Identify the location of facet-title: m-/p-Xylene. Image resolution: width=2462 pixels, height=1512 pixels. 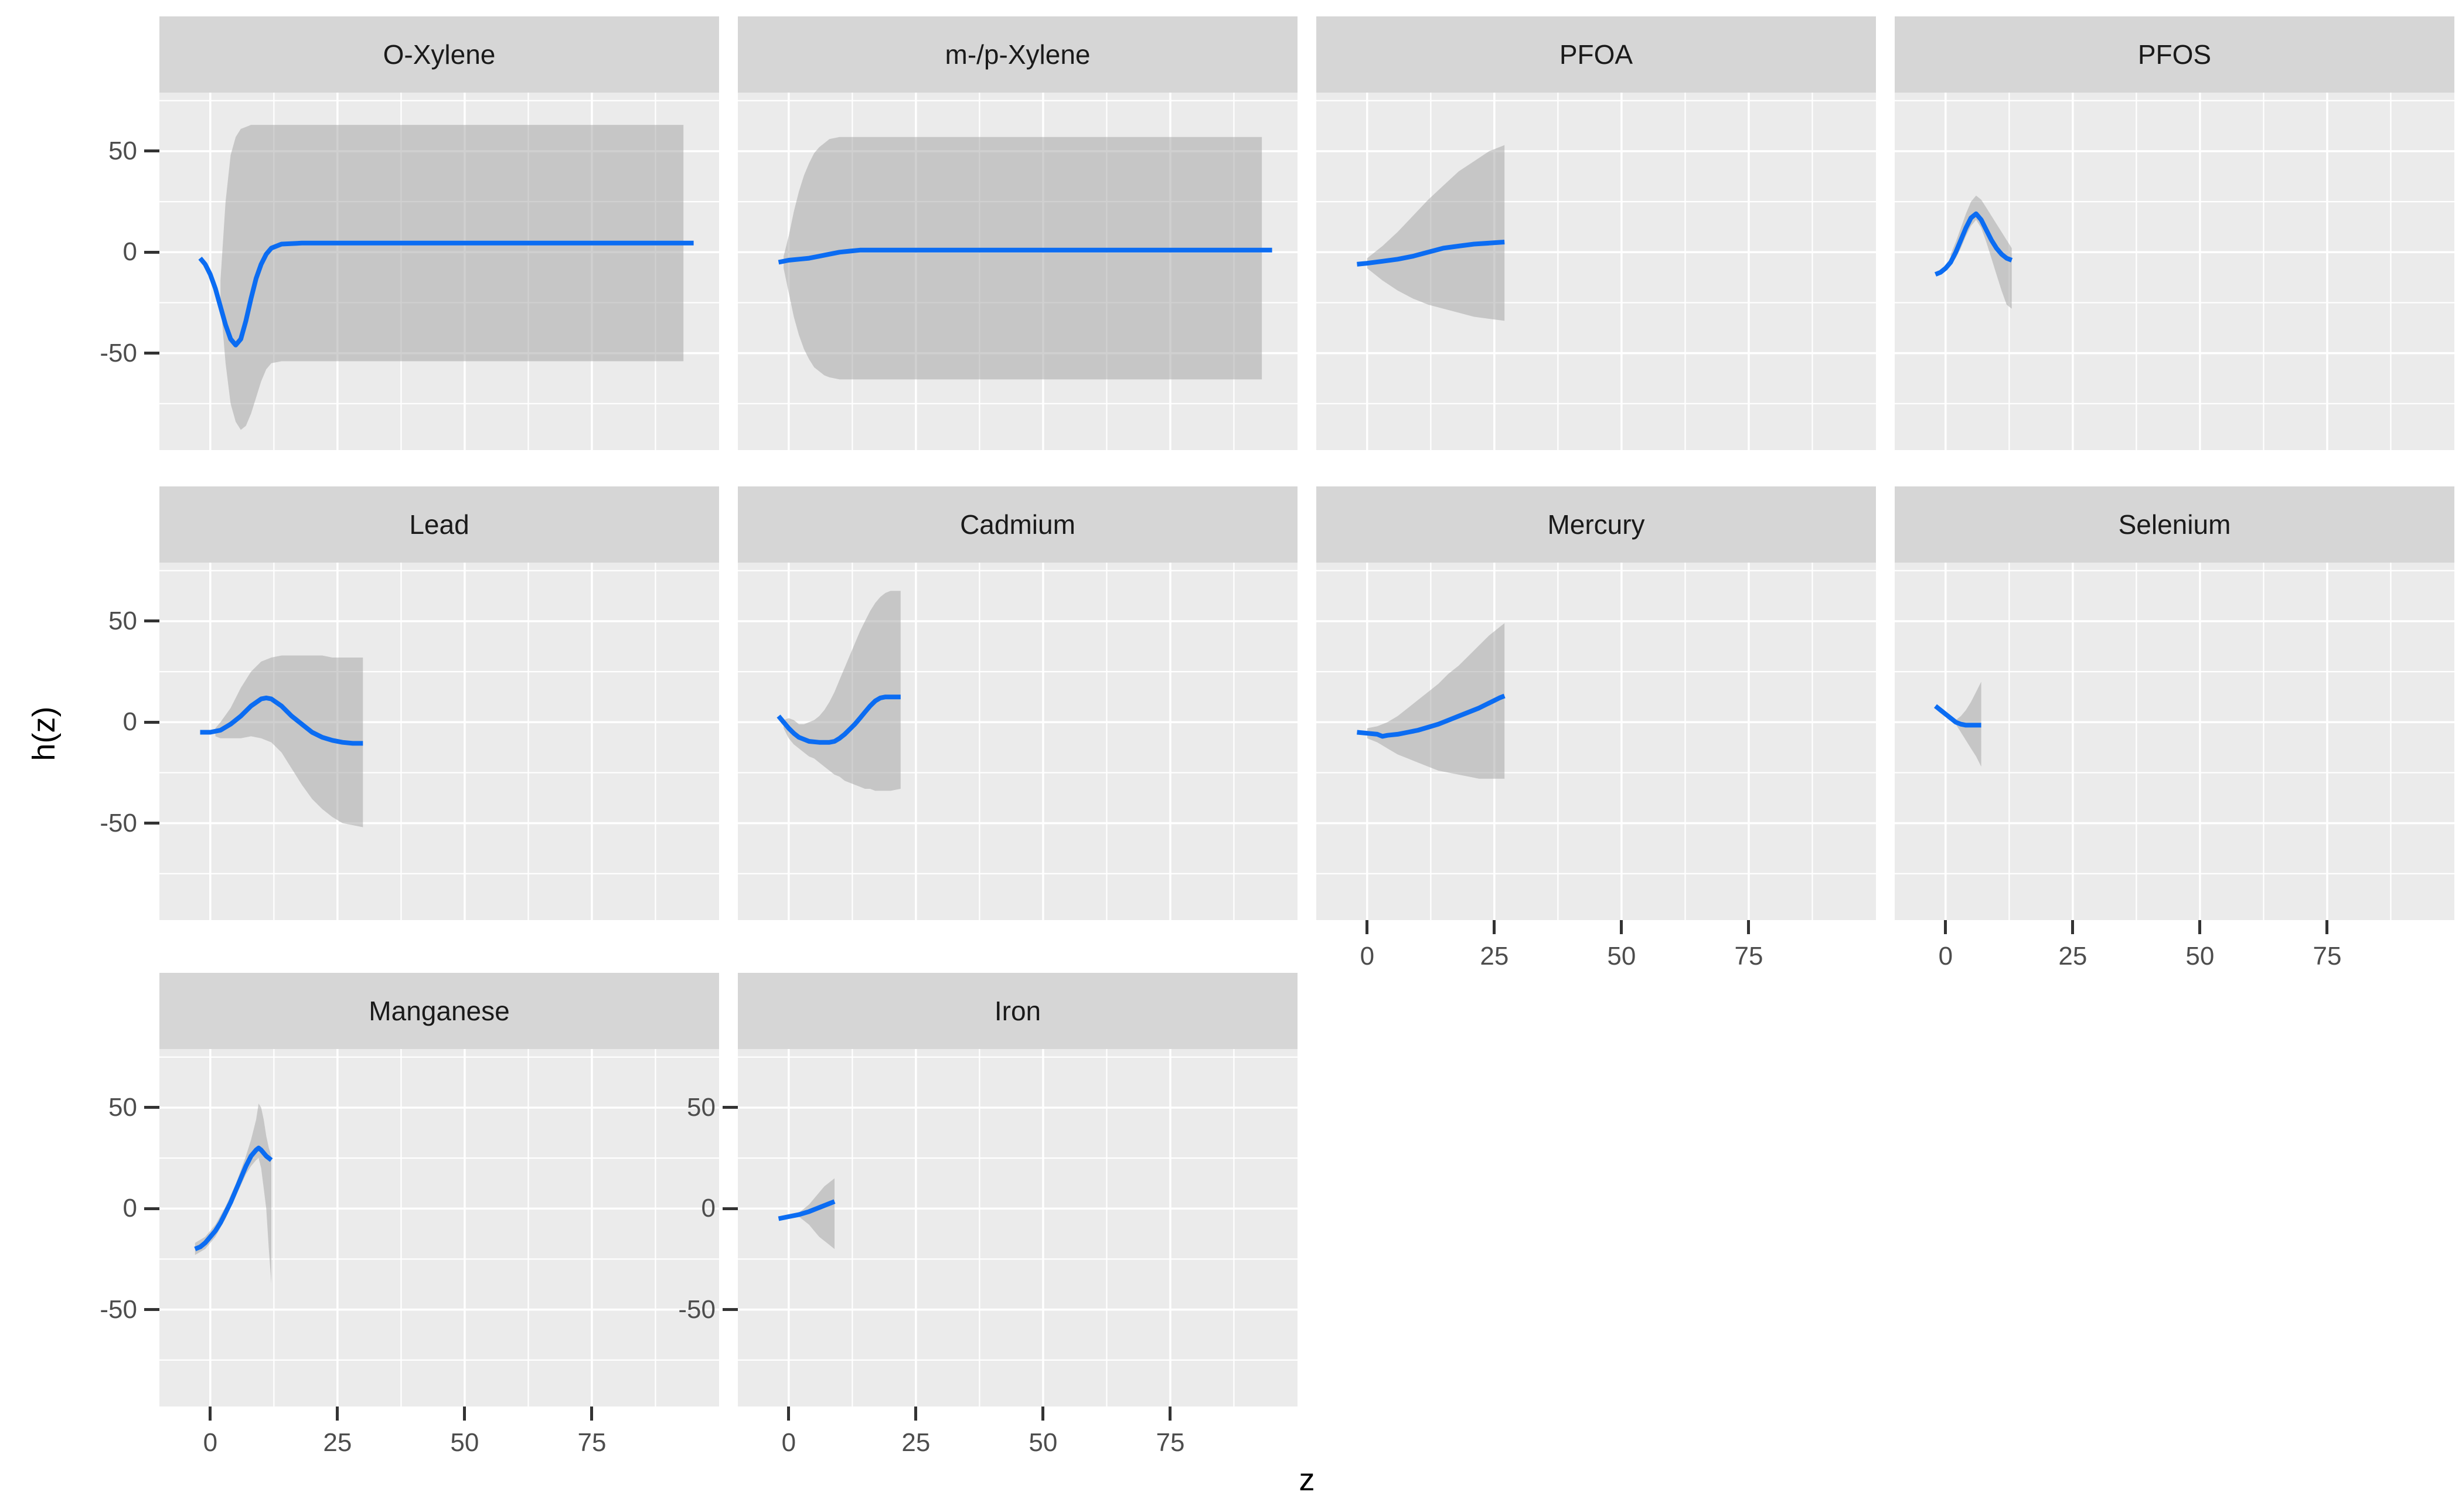
(1018, 54).